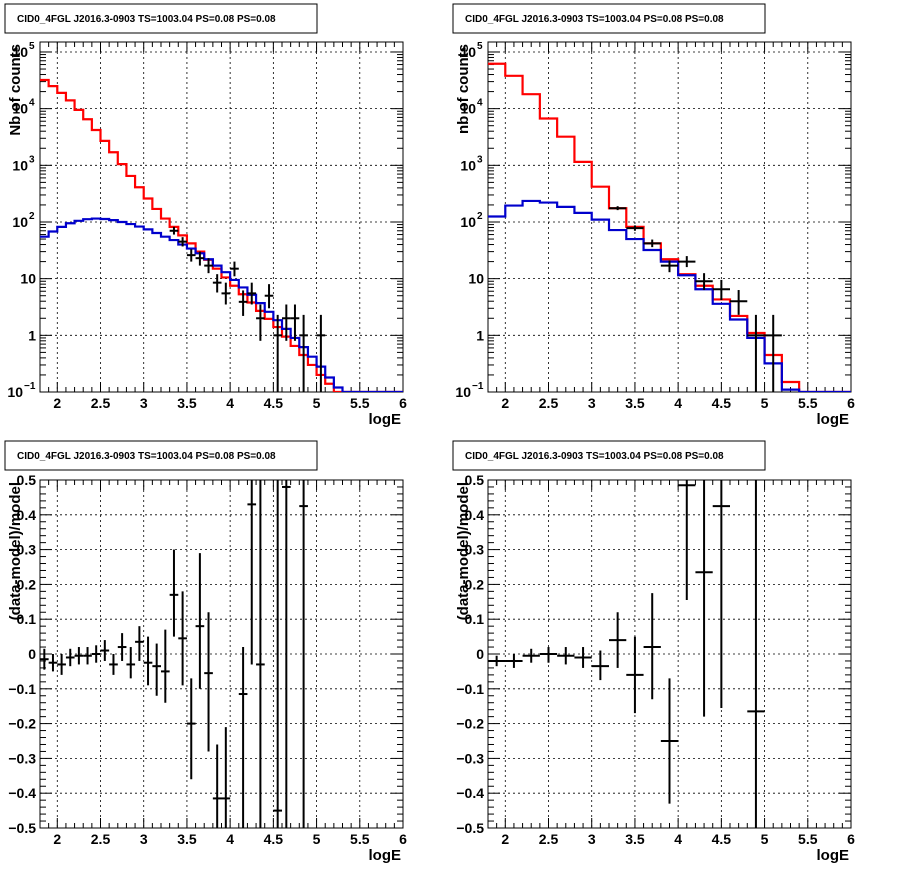 This screenshot has height=875, width=898. I want to click on y-tick-label: 0.2, so click(475, 584).